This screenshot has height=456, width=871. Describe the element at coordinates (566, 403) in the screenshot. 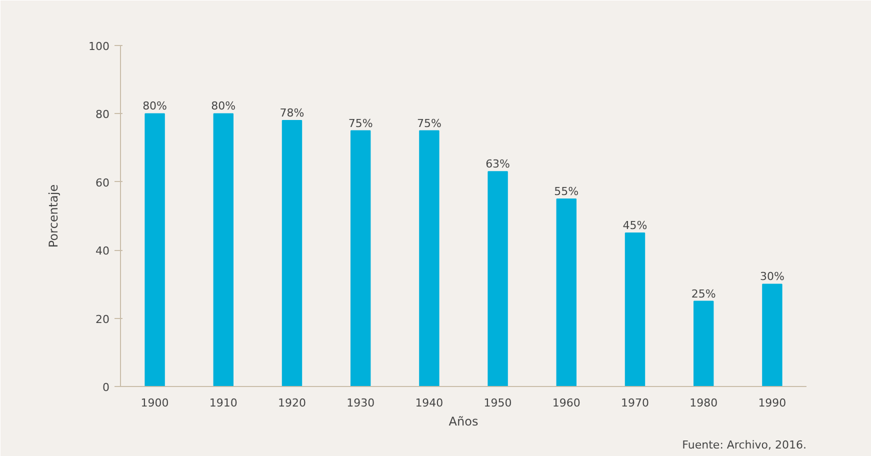

I see `x-tick-label: 1960` at that location.